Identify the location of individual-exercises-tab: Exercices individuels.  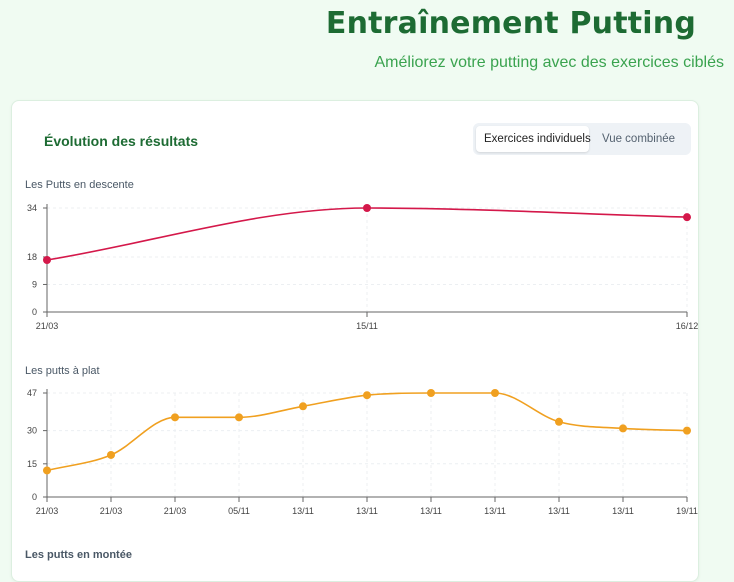
(533, 139).